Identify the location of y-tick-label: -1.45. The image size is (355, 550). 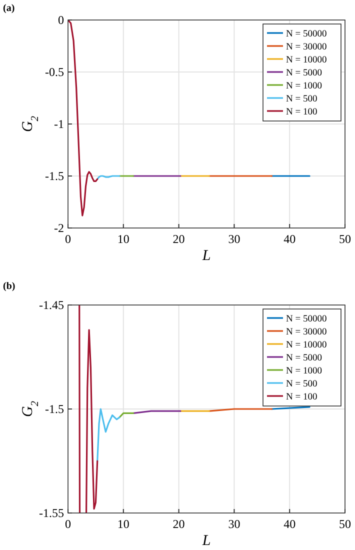
(51, 305).